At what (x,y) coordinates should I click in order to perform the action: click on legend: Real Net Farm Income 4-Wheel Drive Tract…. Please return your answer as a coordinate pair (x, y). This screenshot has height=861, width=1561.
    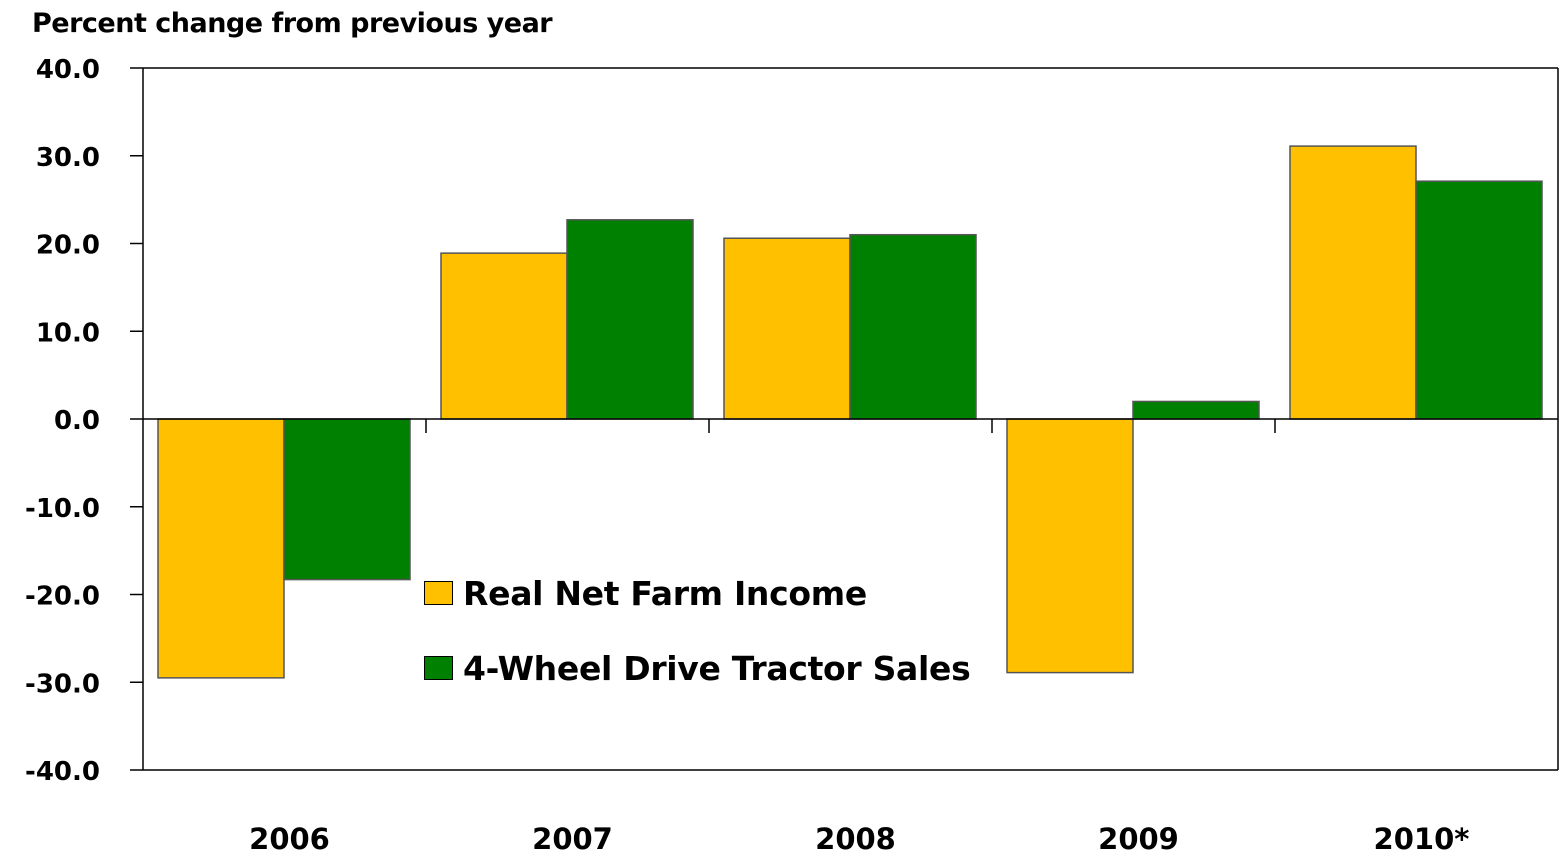
    Looking at the image, I should click on (697, 648).